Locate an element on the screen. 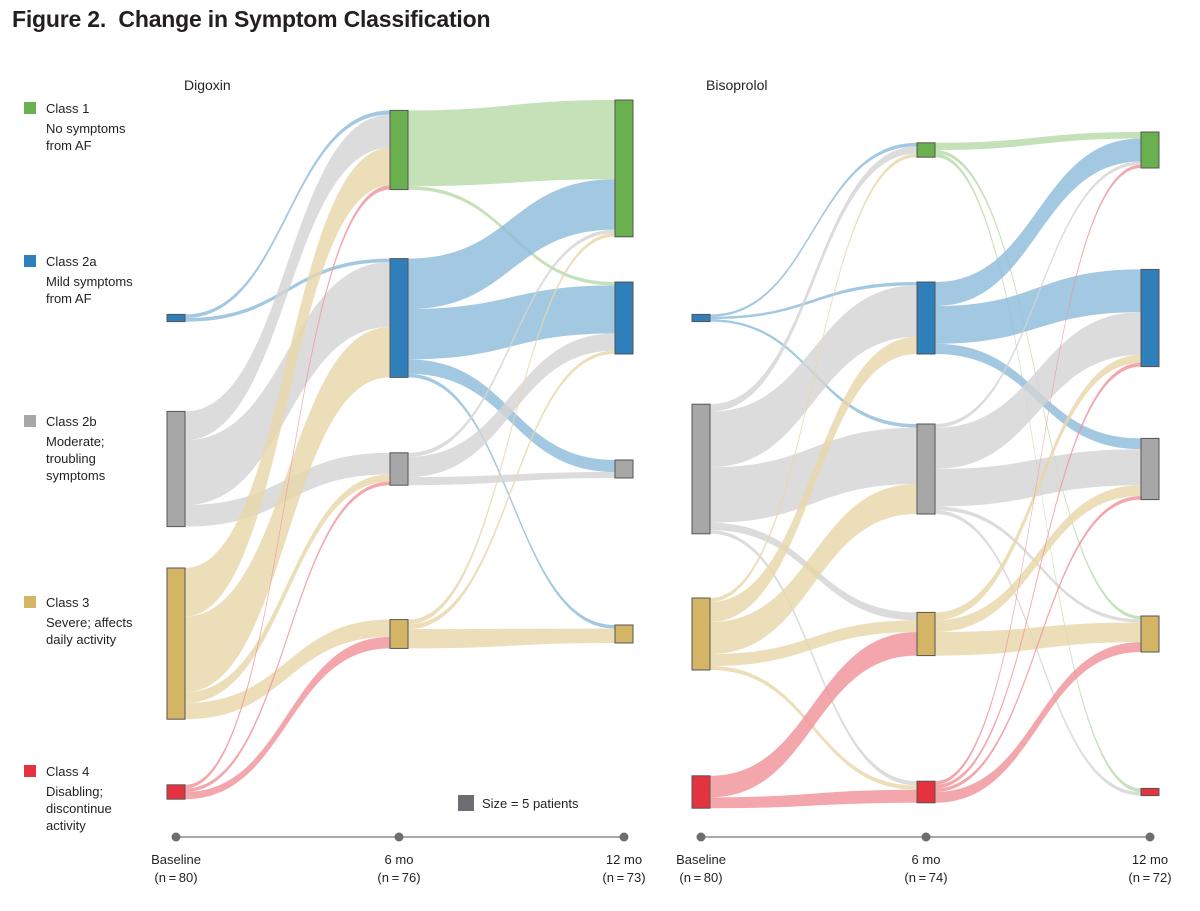 The image size is (1200, 911). legend-description-c4: activity is located at coordinates (66, 825).